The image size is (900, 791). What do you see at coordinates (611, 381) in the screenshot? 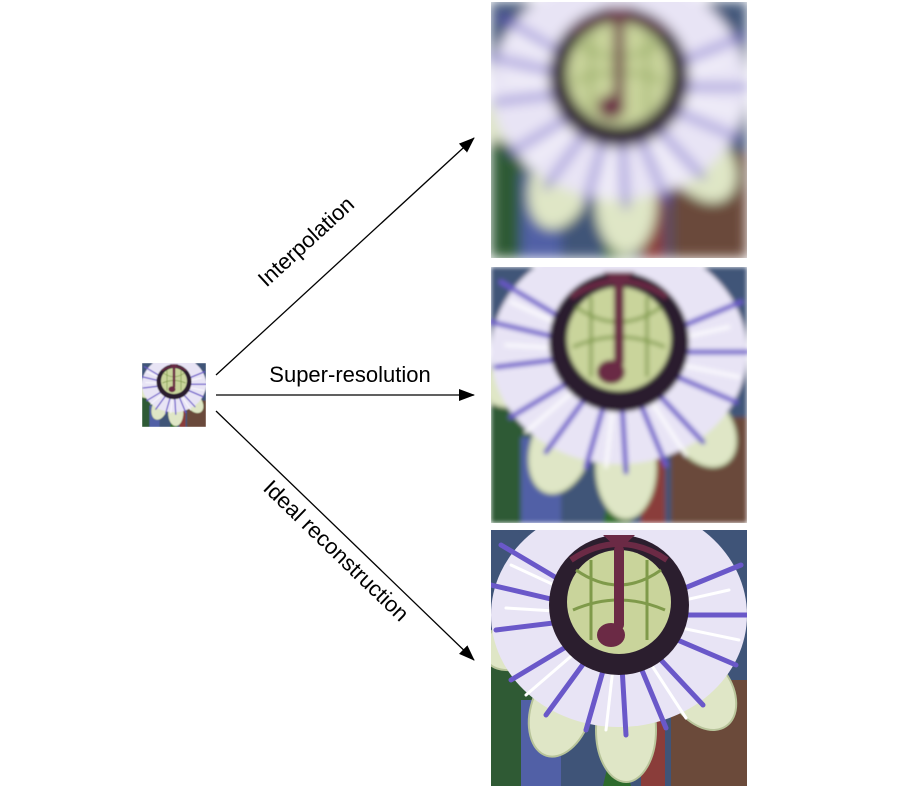
I see `output-image-super-resolution` at bounding box center [611, 381].